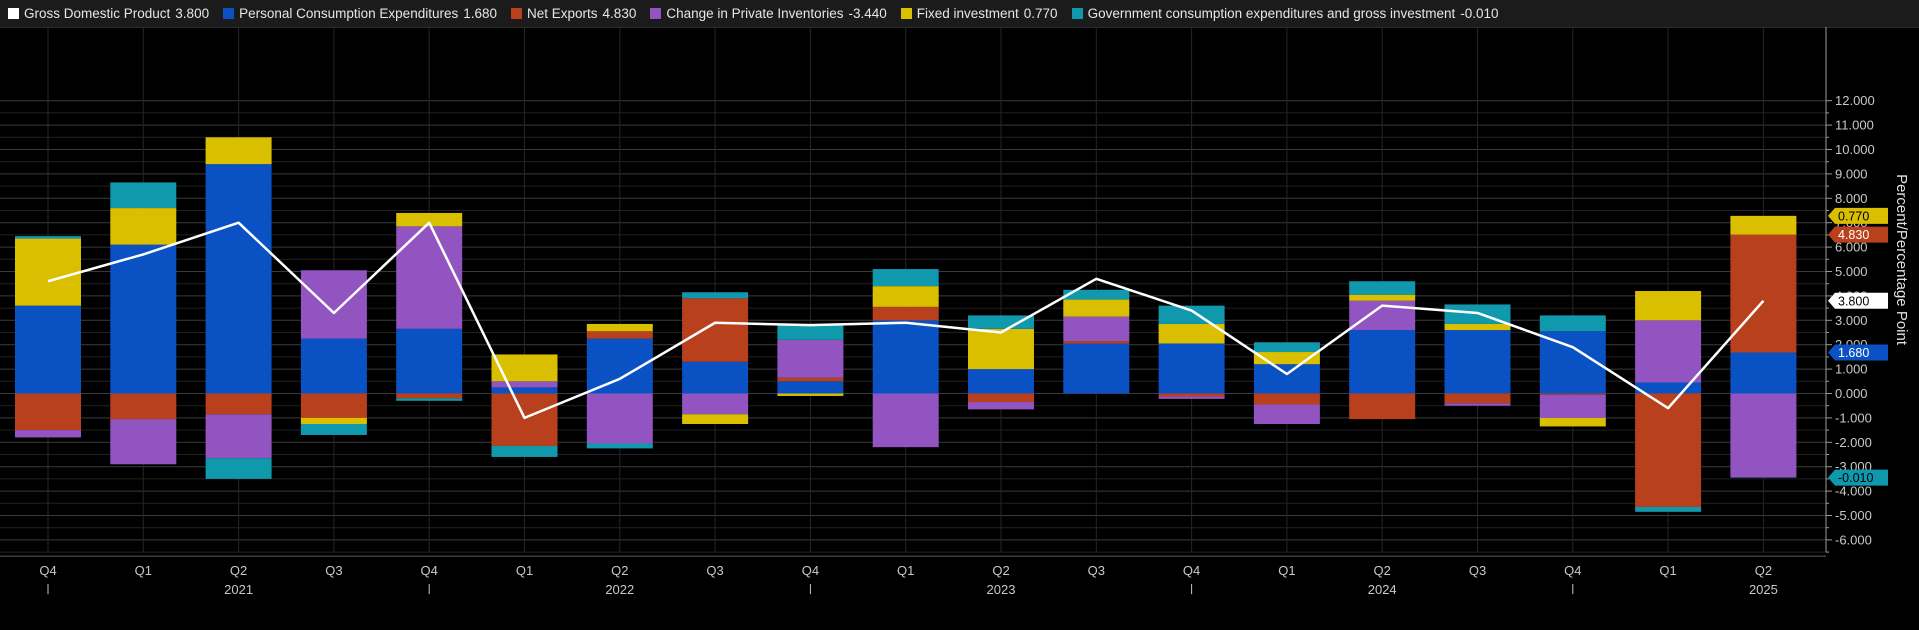 The height and width of the screenshot is (630, 1919). Describe the element at coordinates (1901, 260) in the screenshot. I see `y-axis-title: Percent/Percentage Point` at that location.